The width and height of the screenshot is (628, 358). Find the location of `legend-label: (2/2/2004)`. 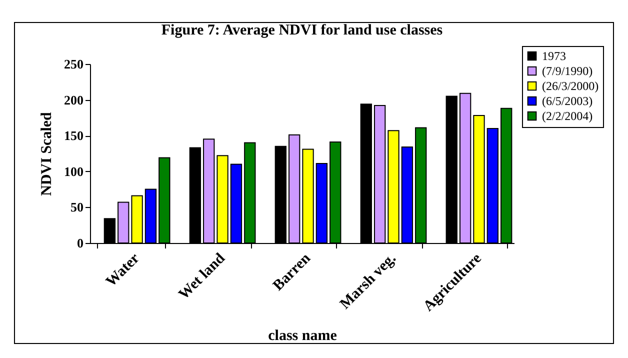

legend-label: (2/2/2004) is located at coordinates (567, 116).